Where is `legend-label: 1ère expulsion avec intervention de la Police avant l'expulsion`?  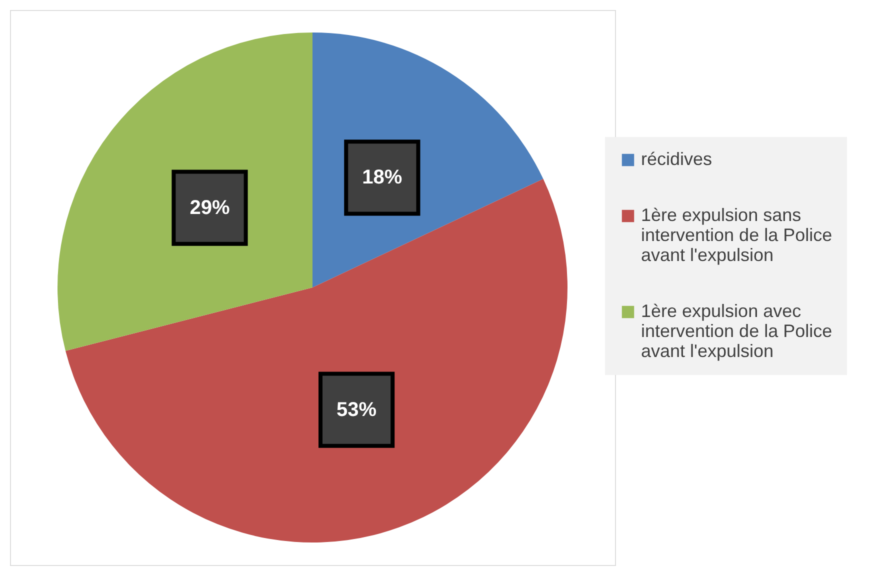
legend-label: 1ère expulsion avec intervention de la Police avant l'expulsion is located at coordinates (736, 331).